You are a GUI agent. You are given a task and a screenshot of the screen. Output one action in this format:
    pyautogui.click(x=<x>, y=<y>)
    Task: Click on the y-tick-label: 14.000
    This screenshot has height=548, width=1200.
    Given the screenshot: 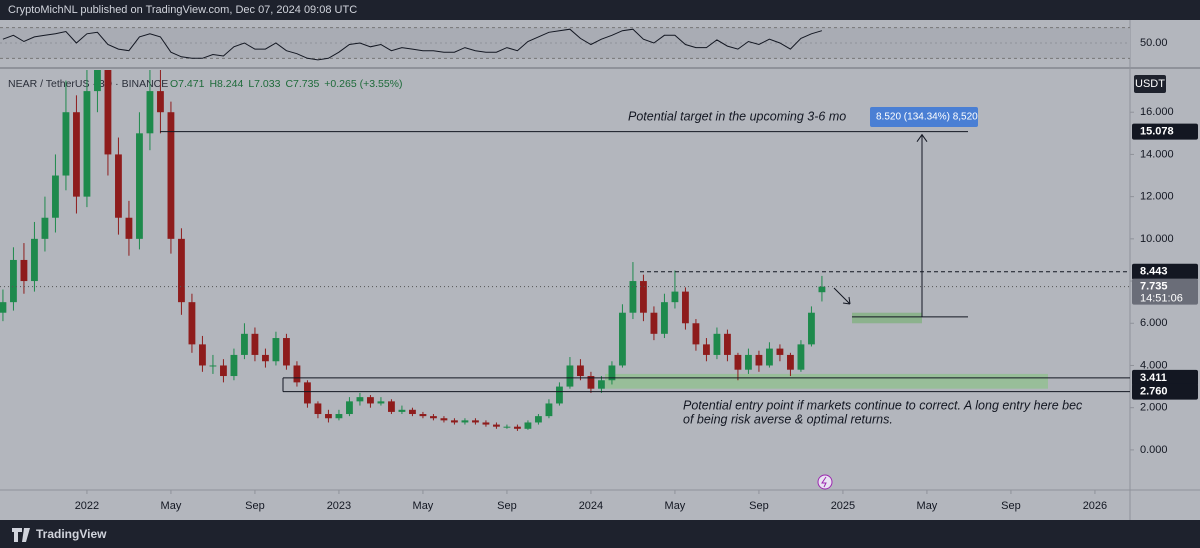 What is the action you would take?
    pyautogui.click(x=1157, y=154)
    